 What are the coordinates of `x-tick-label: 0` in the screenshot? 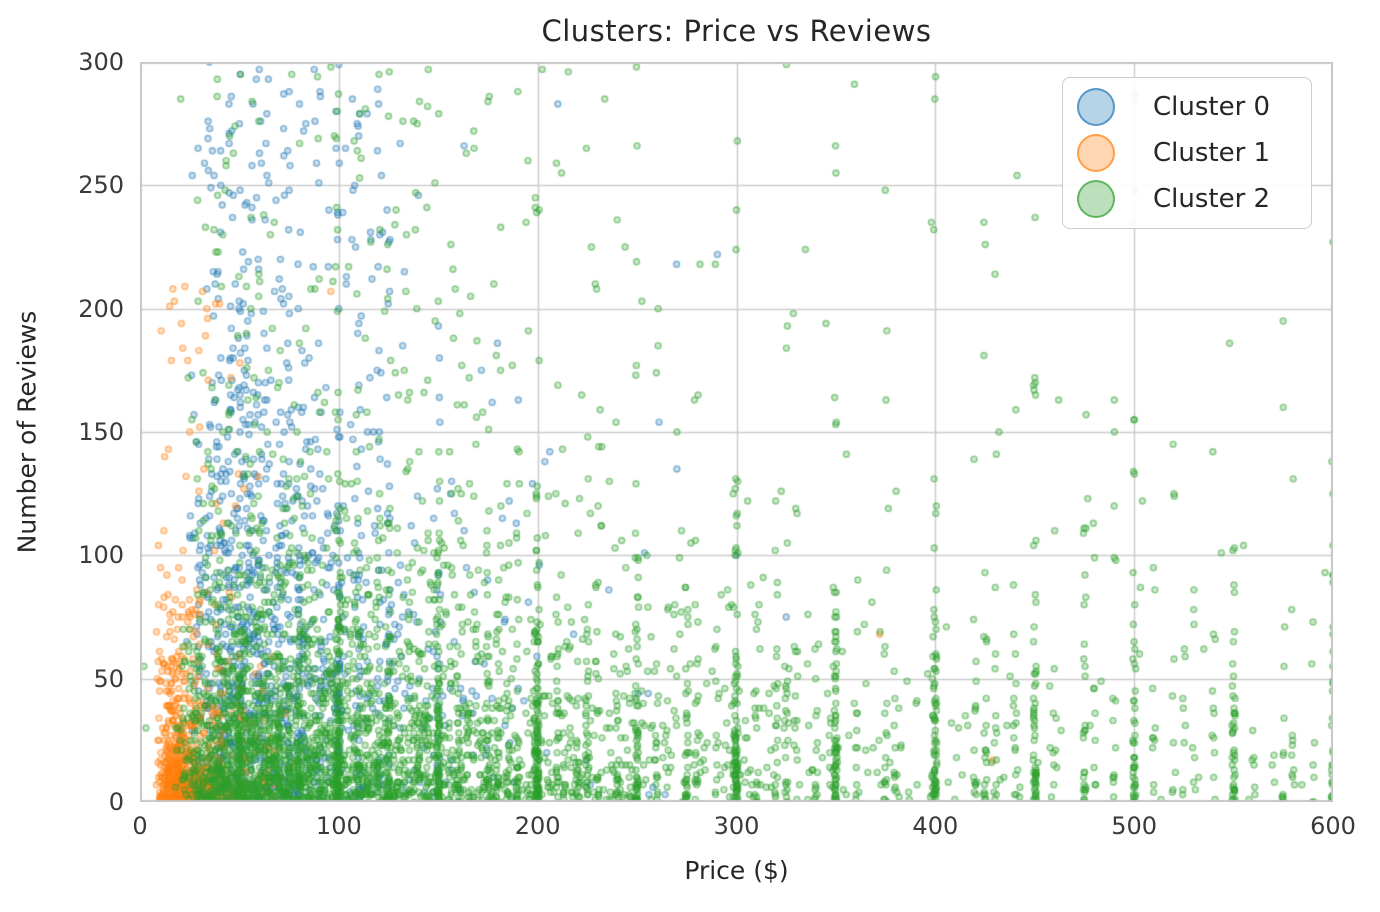 It's located at (140, 826).